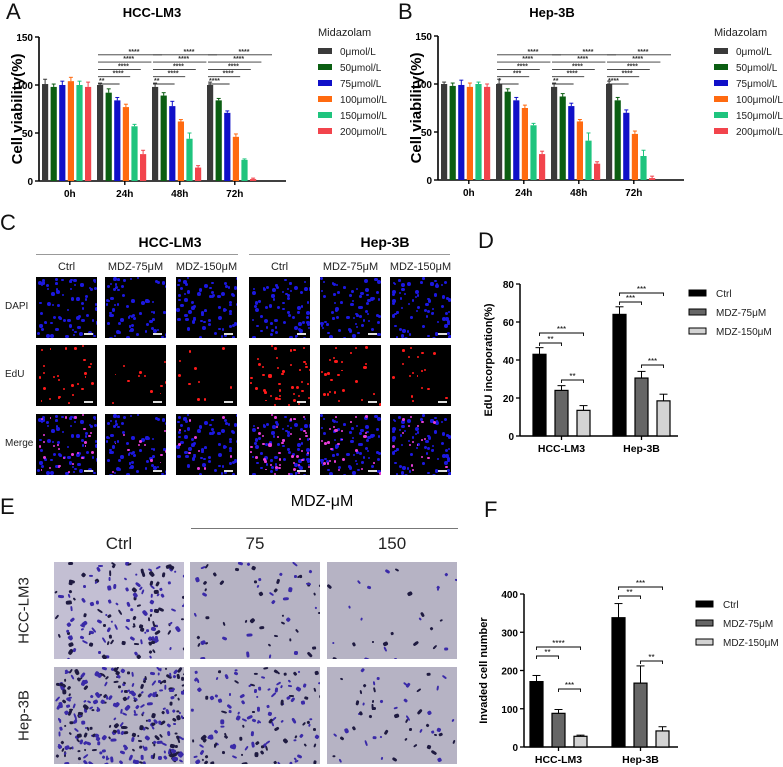  Describe the element at coordinates (124, 194) in the screenshot. I see `x-tick-label: 24h` at that location.